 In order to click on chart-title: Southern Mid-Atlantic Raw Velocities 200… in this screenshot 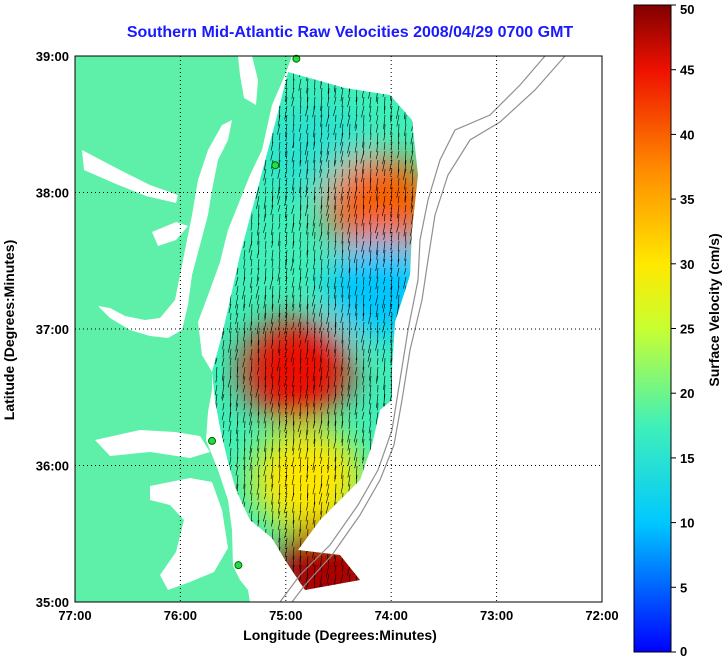, I will do `click(350, 32)`.